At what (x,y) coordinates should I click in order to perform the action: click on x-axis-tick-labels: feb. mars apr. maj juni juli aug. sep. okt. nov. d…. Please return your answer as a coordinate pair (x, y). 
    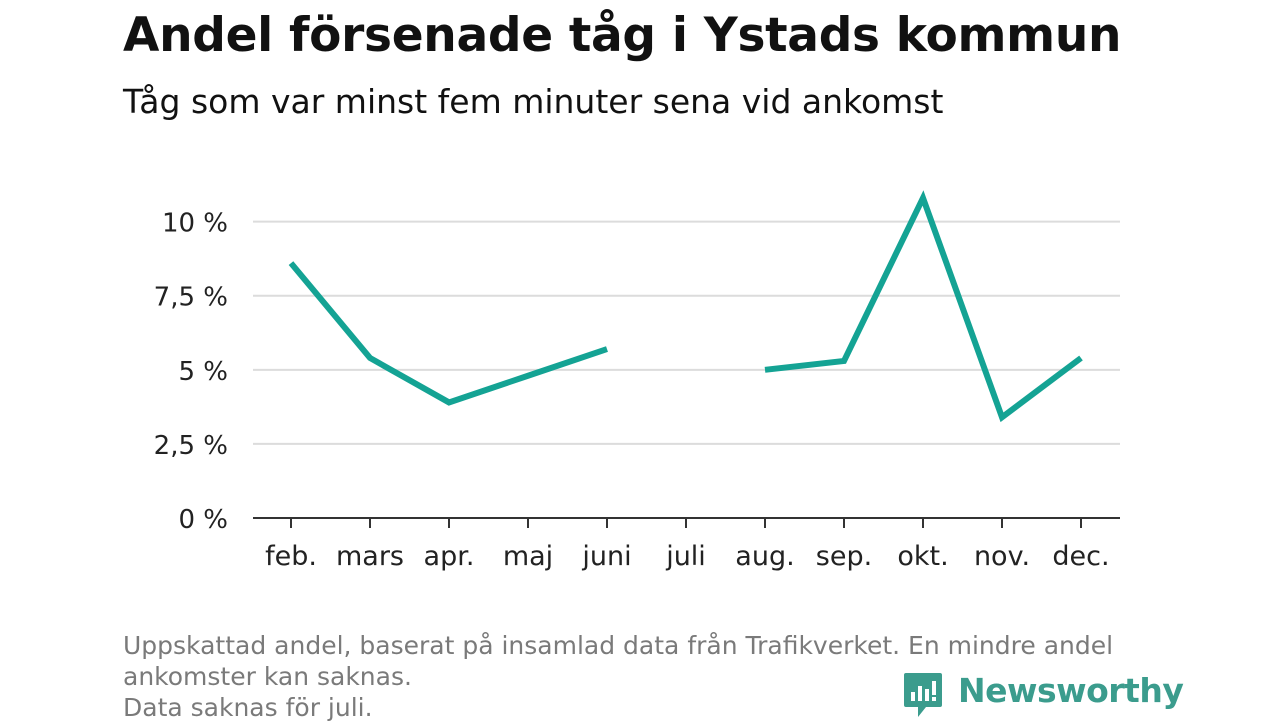
    Looking at the image, I should click on (687, 556).